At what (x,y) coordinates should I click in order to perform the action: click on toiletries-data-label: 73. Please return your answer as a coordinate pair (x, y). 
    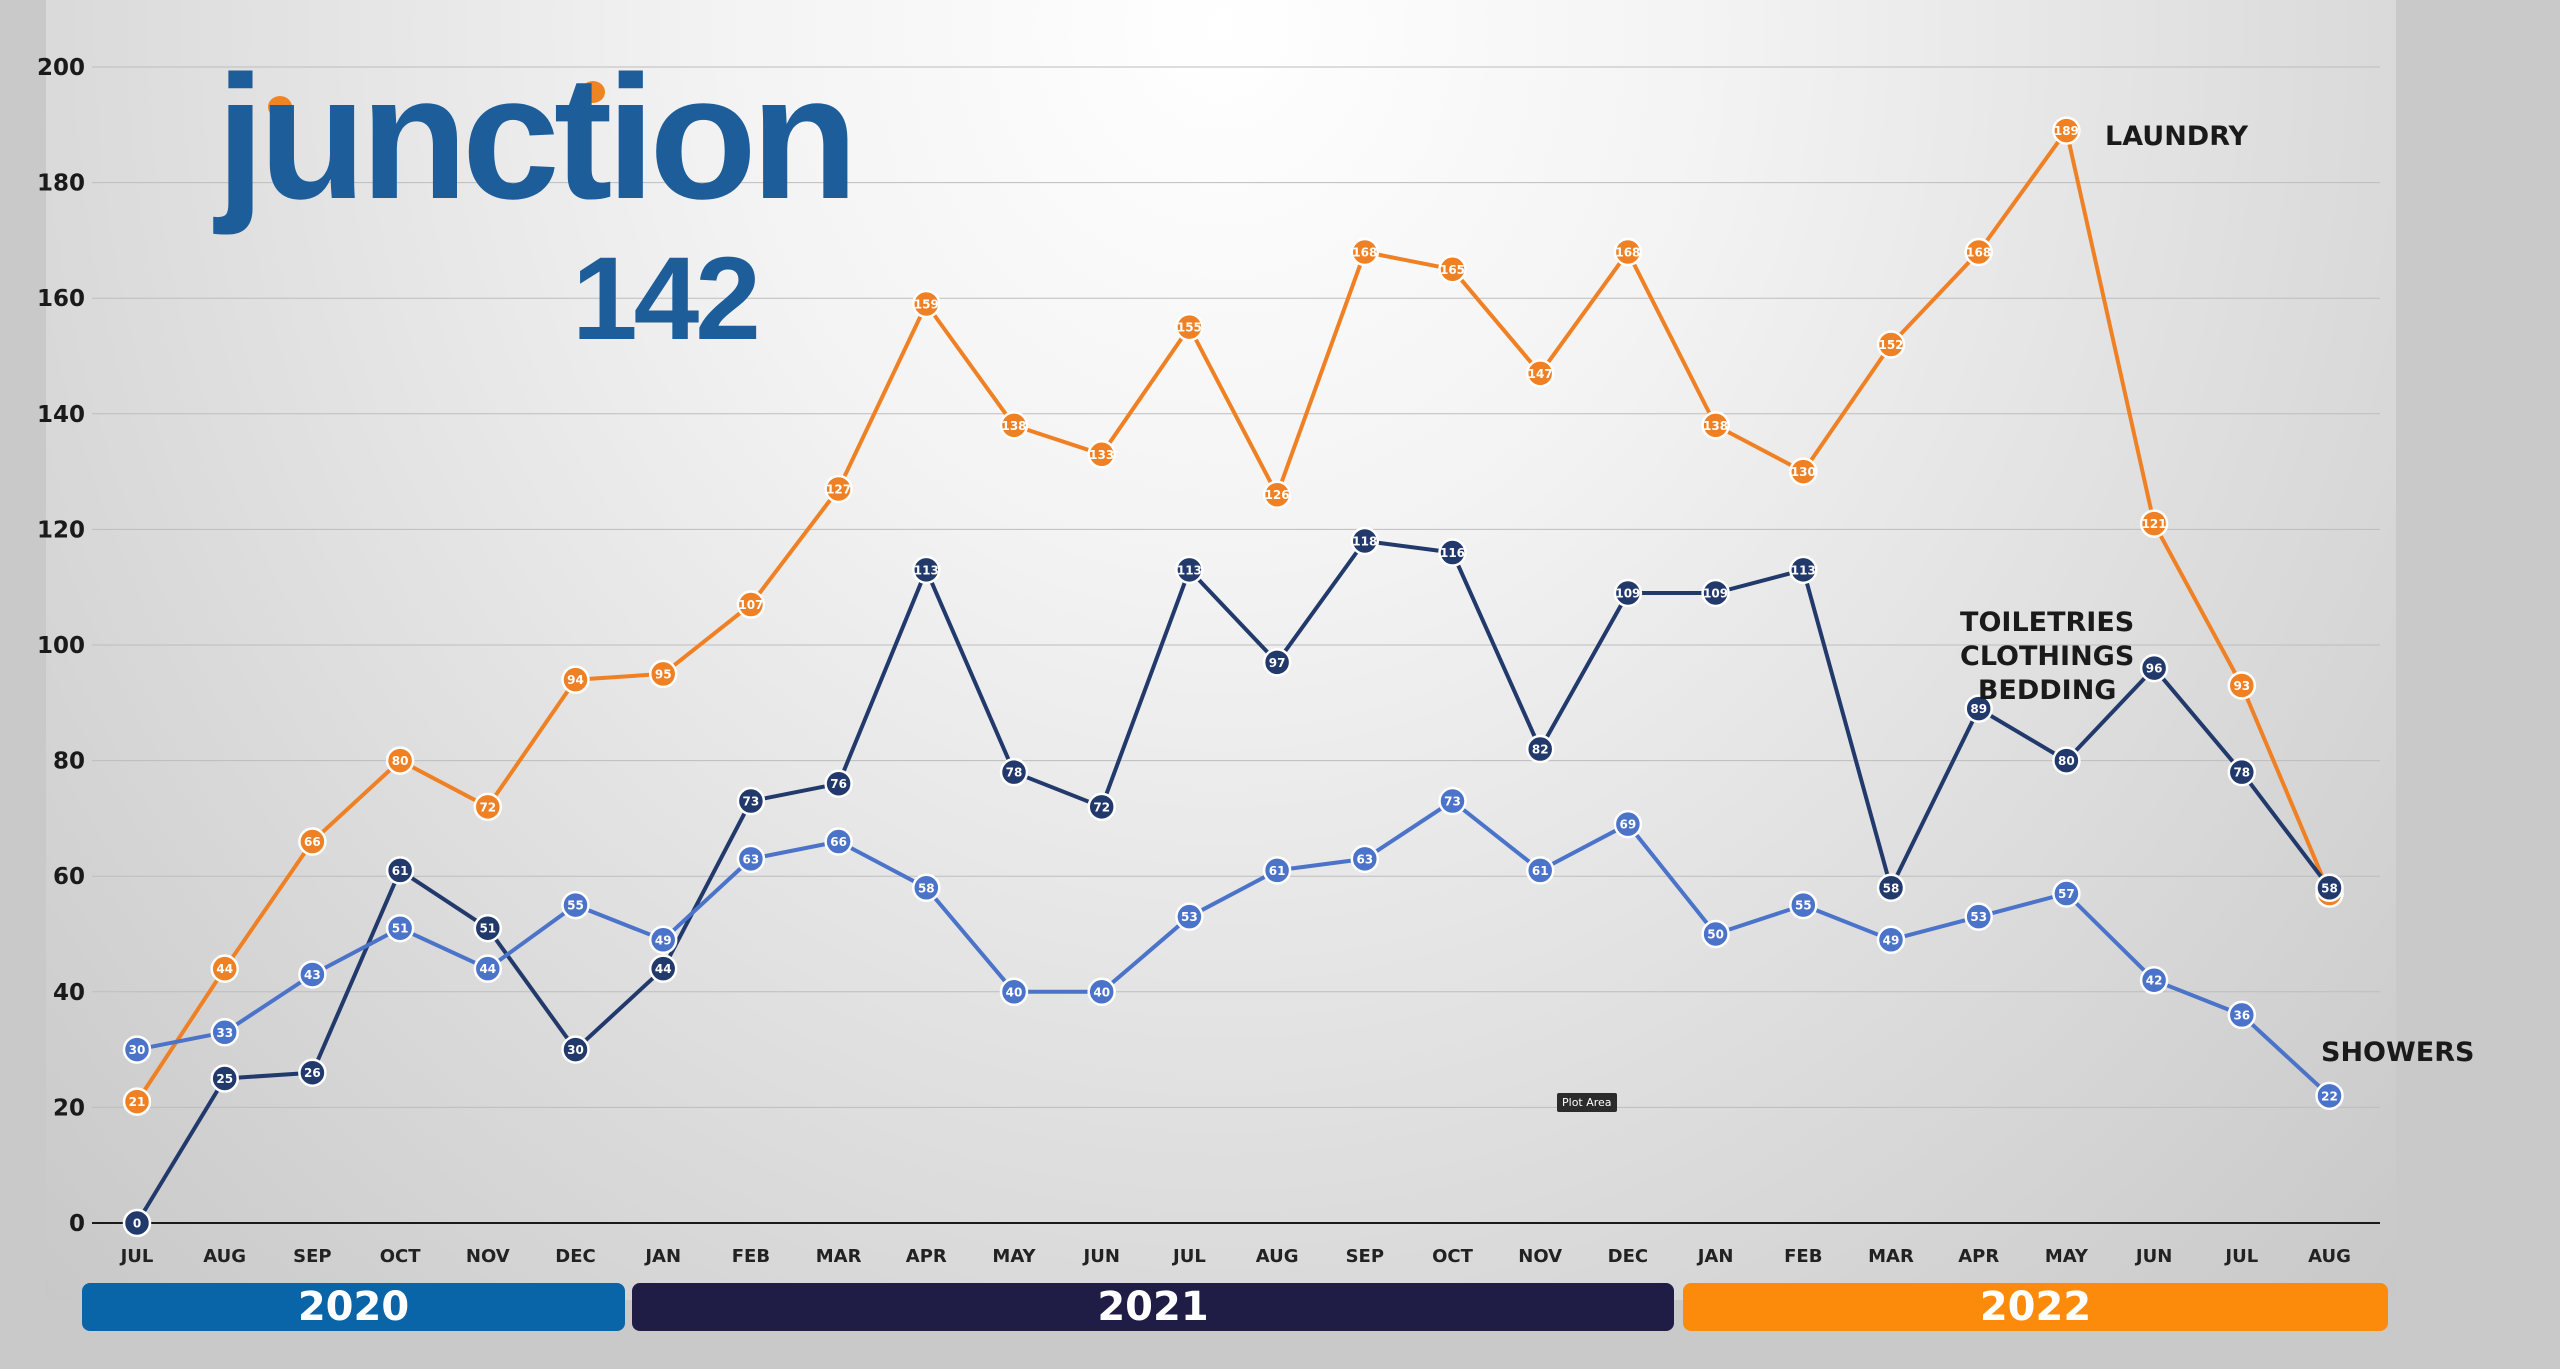
    Looking at the image, I should click on (751, 802).